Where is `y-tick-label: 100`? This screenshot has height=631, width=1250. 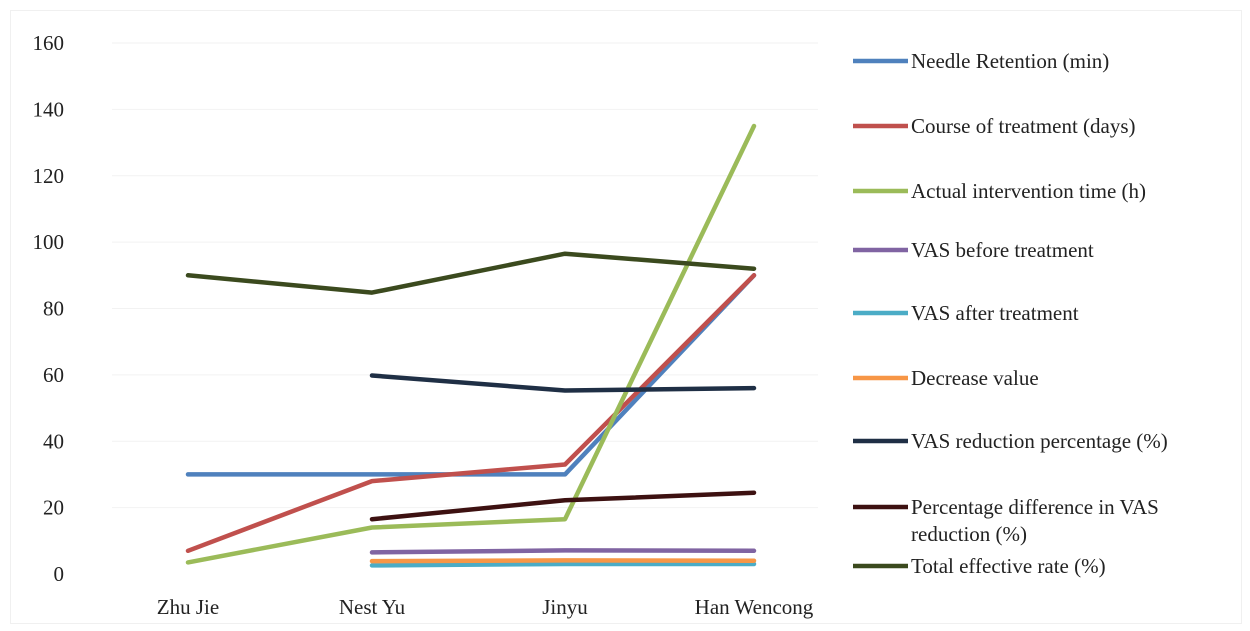
y-tick-label: 100 is located at coordinates (49, 242).